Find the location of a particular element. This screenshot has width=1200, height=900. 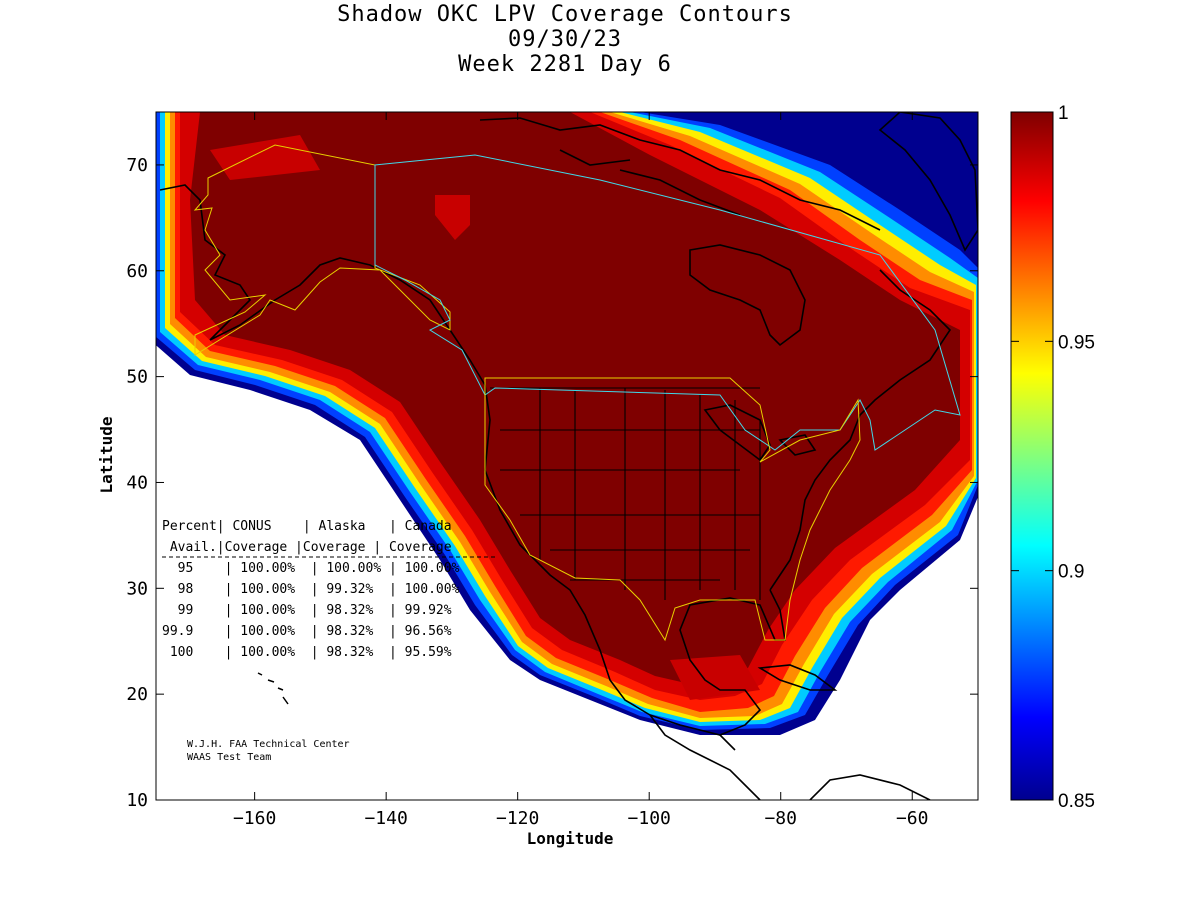

contour-notch-mexico is located at coordinates (715, 677).